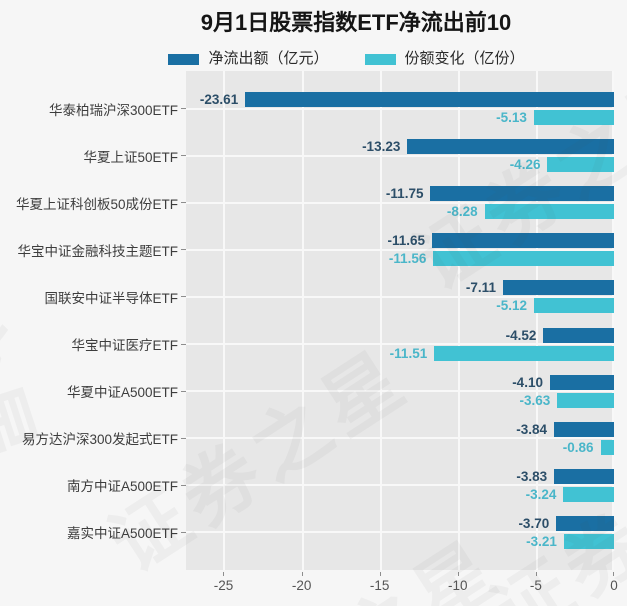  What do you see at coordinates (400, 288) in the screenshot?
I see `bar-row: -7.11` at bounding box center [400, 288].